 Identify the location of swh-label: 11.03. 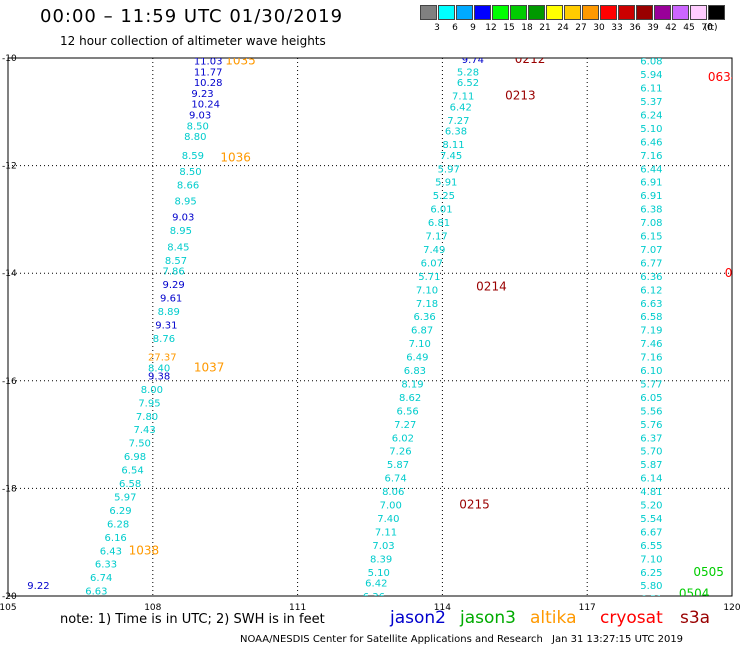
(208, 62).